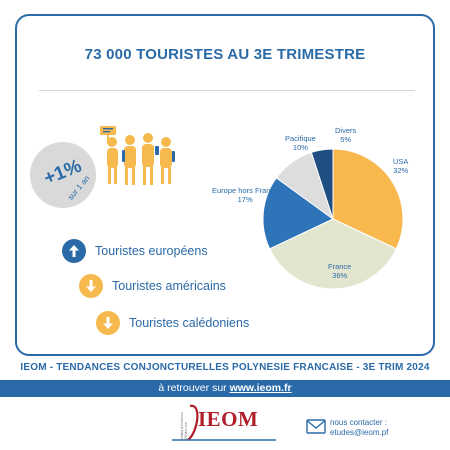  What do you see at coordinates (340, 266) in the screenshot?
I see `pie-label-france-name: France` at bounding box center [340, 266].